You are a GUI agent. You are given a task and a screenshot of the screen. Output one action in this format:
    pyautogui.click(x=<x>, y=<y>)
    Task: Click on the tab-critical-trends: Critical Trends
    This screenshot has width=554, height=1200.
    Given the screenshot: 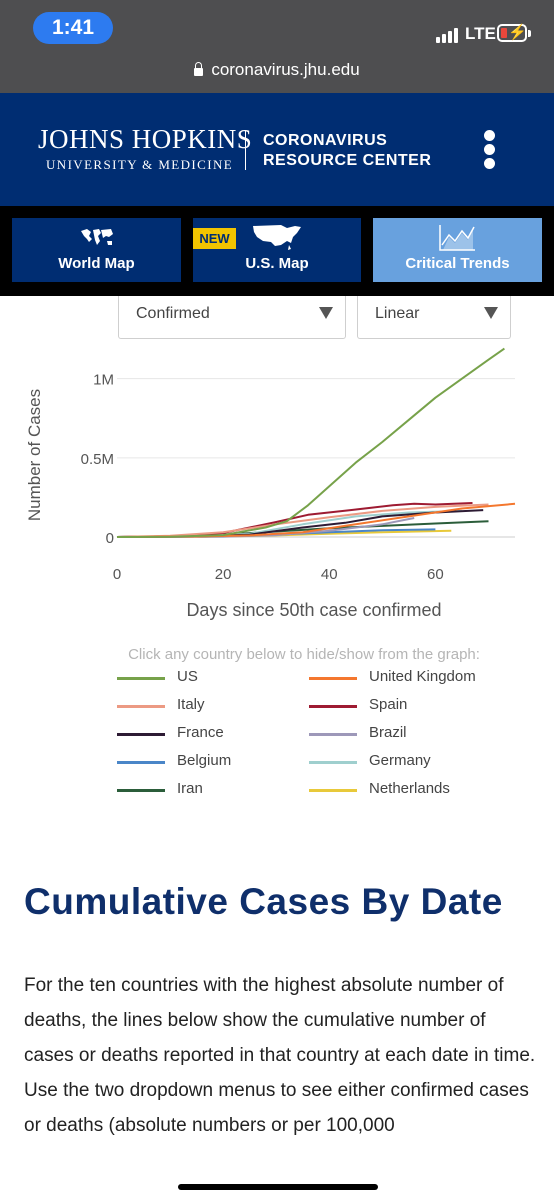 What is the action you would take?
    pyautogui.click(x=457, y=250)
    